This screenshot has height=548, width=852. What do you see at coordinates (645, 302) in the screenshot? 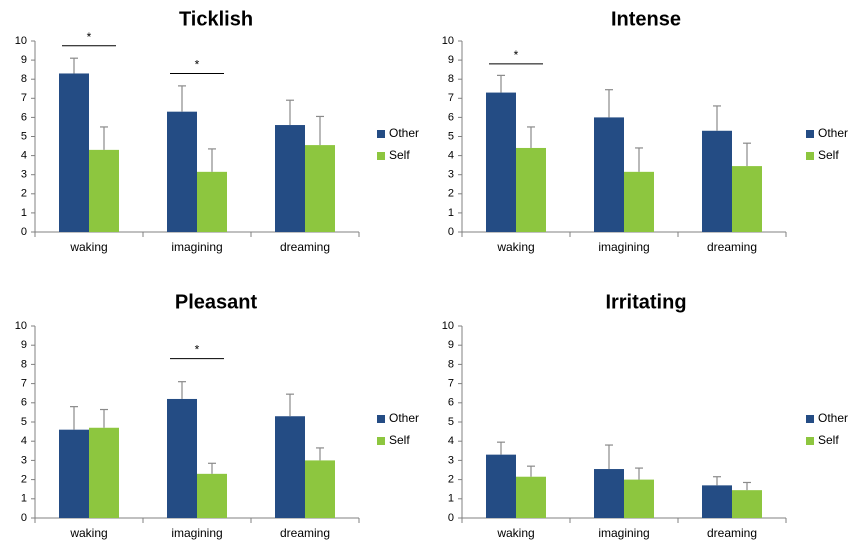
I see `chart-title: Irritating` at bounding box center [645, 302].